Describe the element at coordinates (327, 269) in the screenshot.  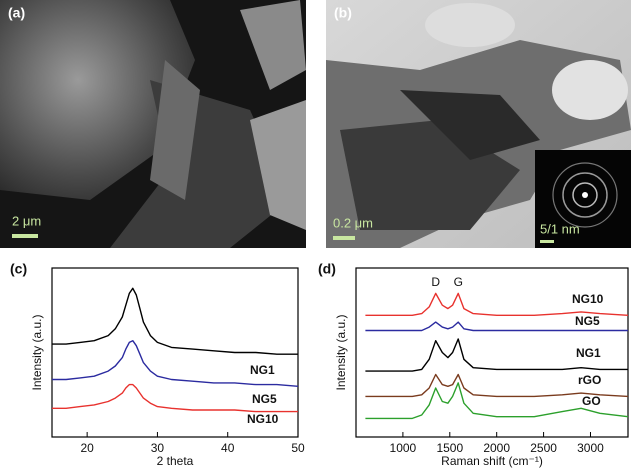
I see `panel-label: (d)` at that location.